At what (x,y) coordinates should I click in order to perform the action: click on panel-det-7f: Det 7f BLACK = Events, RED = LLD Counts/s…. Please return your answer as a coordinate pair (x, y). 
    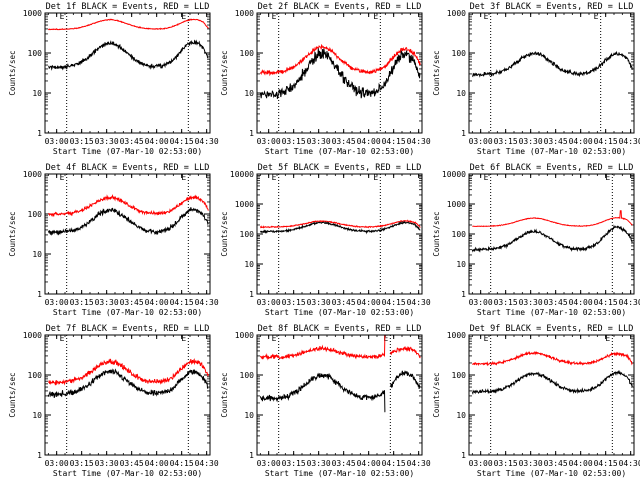
    Looking at the image, I should click on (113, 401).